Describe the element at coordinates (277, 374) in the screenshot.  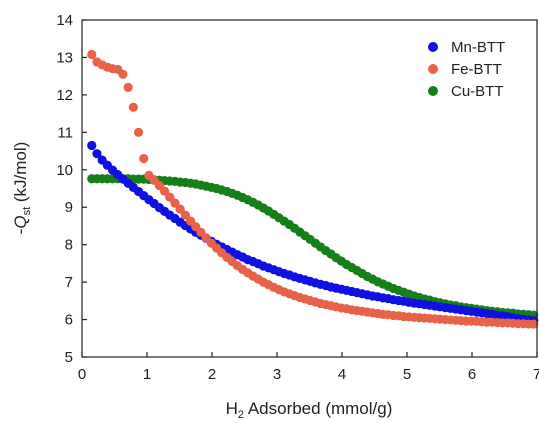
I see `x-tick-label: 3` at that location.